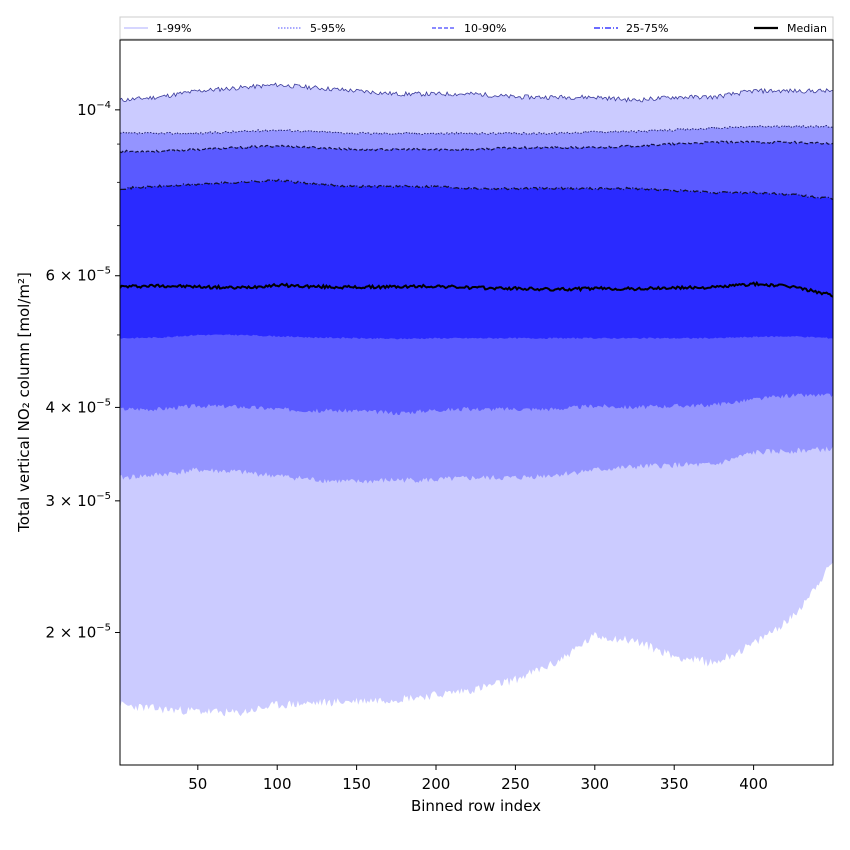 This screenshot has width=850, height=850. I want to click on y-tick-label: 3 × 10⁻⁵, so click(79, 500).